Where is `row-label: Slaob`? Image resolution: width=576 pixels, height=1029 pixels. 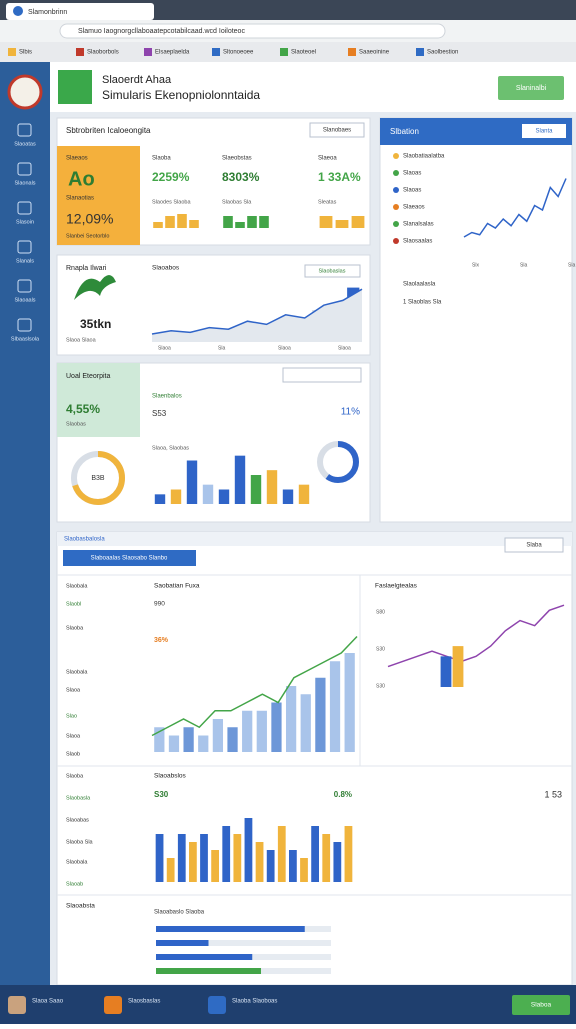 row-label: Slaob is located at coordinates (73, 754).